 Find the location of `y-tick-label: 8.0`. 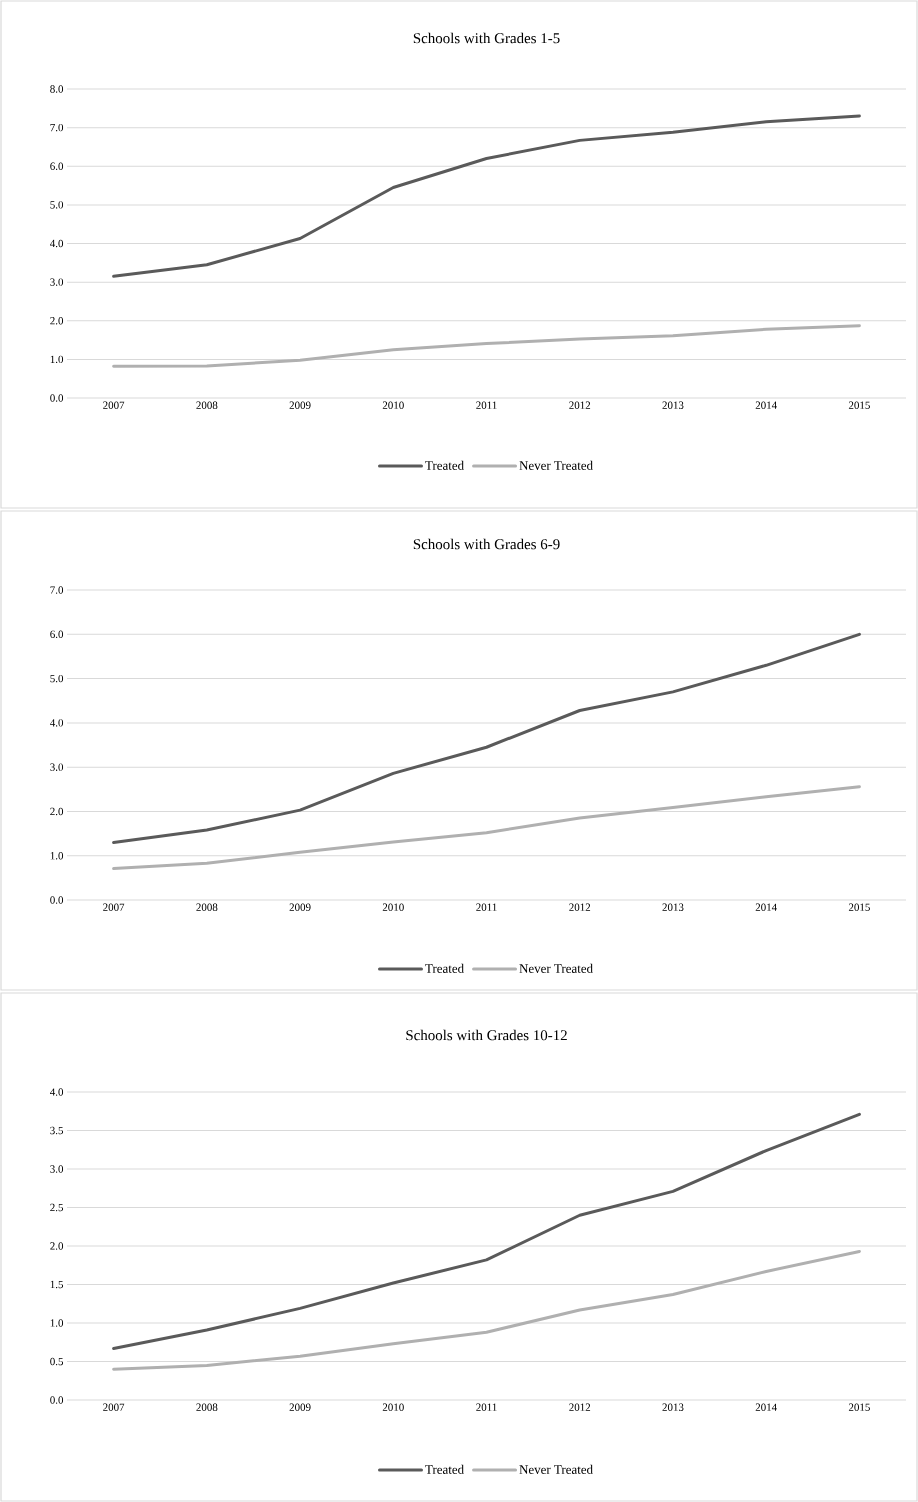

y-tick-label: 8.0 is located at coordinates (57, 89).